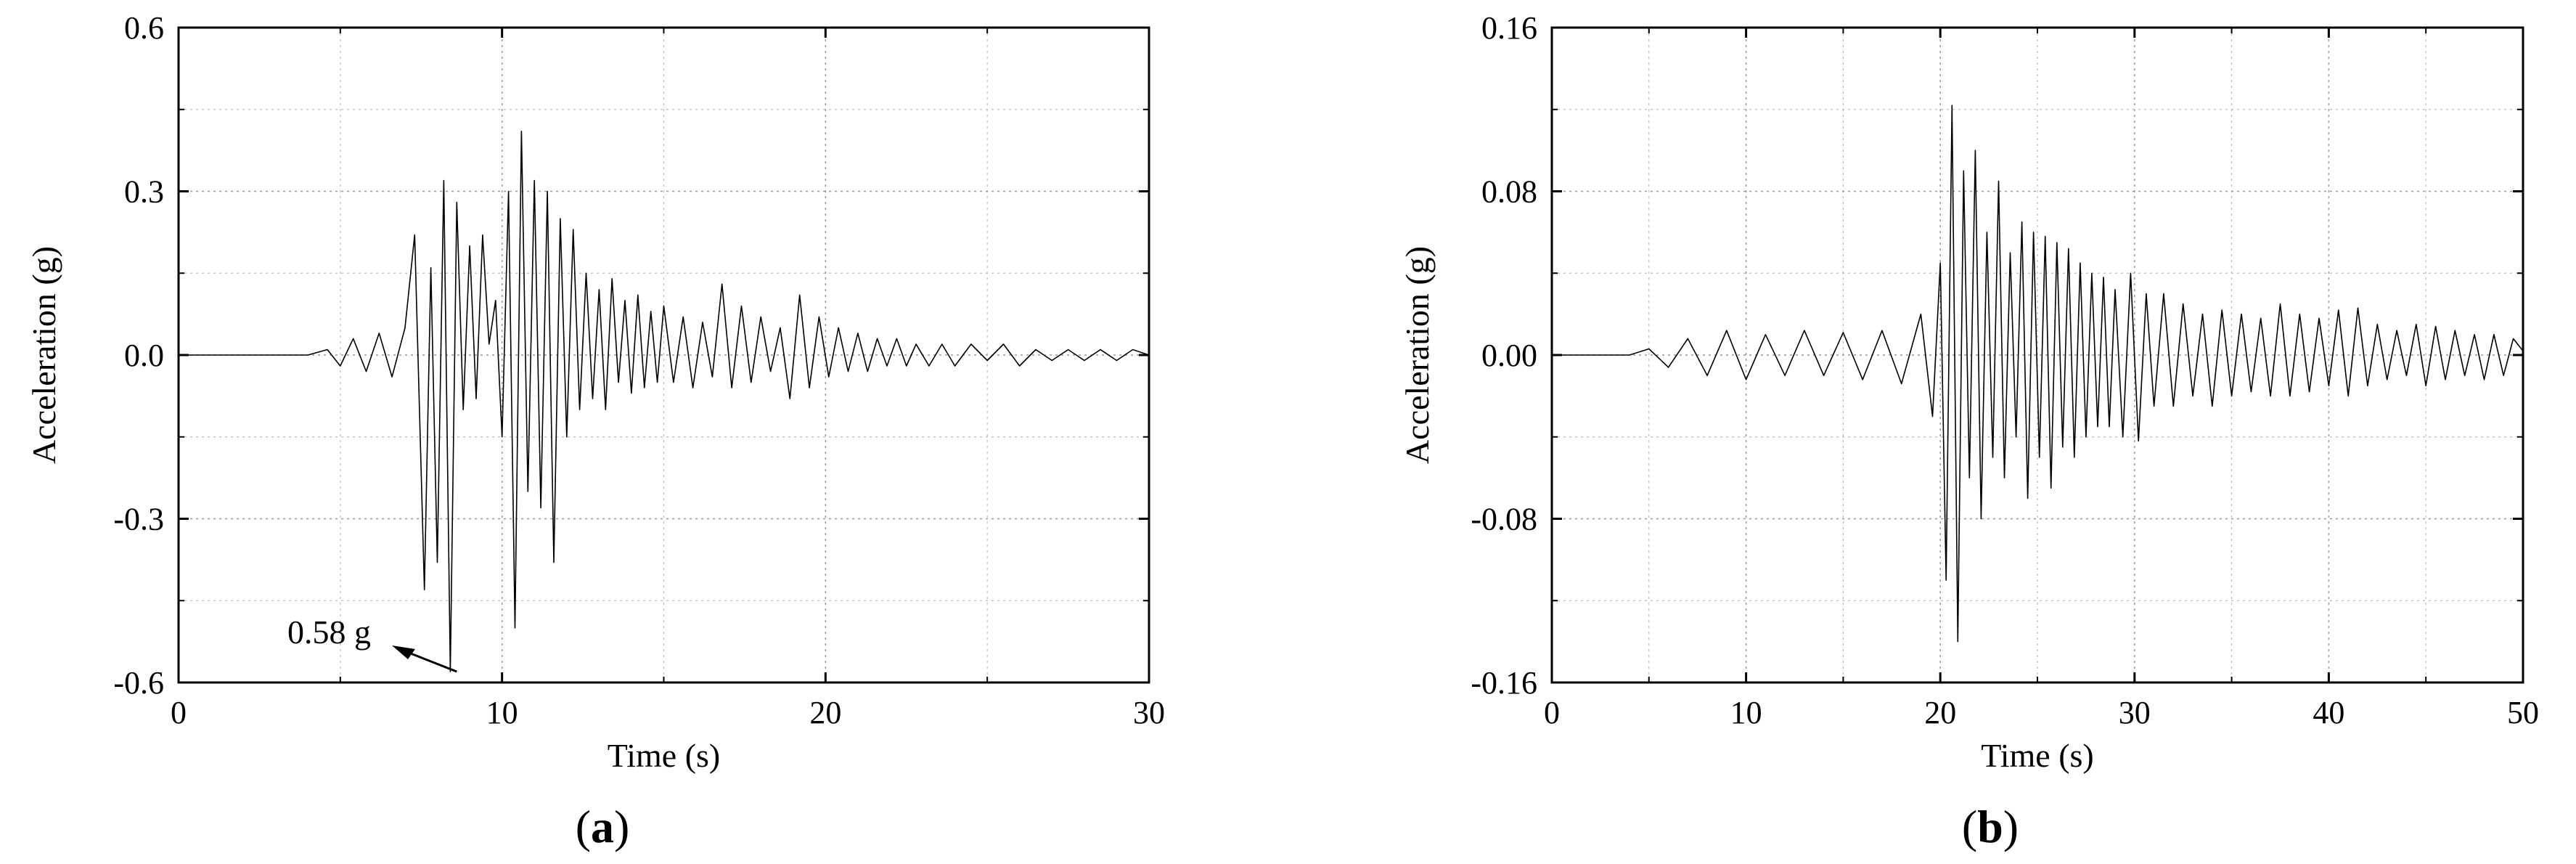 This screenshot has width=2576, height=864. I want to click on panel-a-y-tick-label: 0.6, so click(144, 28).